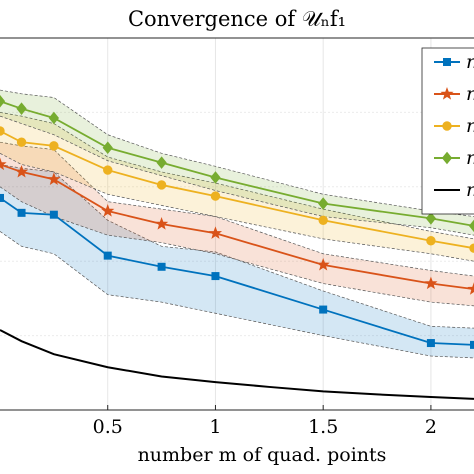 This screenshot has width=474, height=474. What do you see at coordinates (323, 427) in the screenshot?
I see `x-tick-label-2: 1.5` at bounding box center [323, 427].